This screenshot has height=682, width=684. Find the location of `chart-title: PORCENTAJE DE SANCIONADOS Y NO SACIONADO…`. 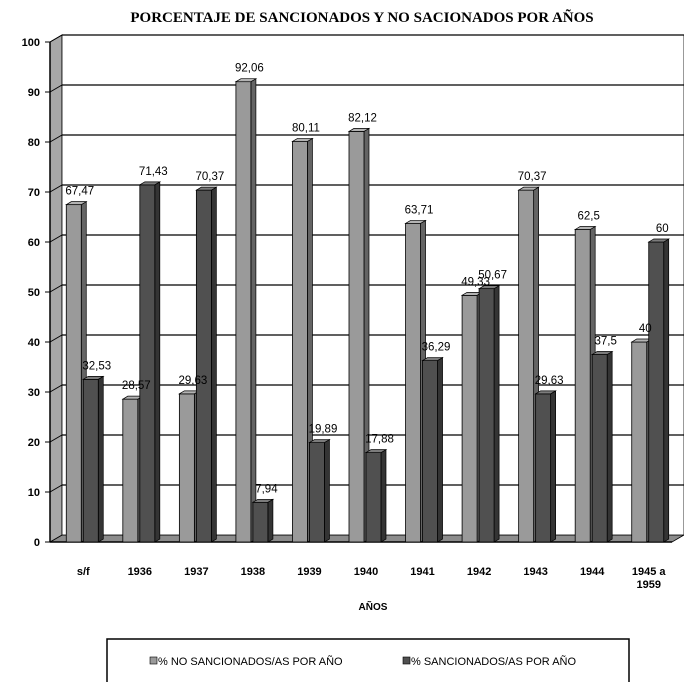

chart-title: PORCENTAJE DE SANCIONADOS Y NO SACIONADO… is located at coordinates (361, 17).